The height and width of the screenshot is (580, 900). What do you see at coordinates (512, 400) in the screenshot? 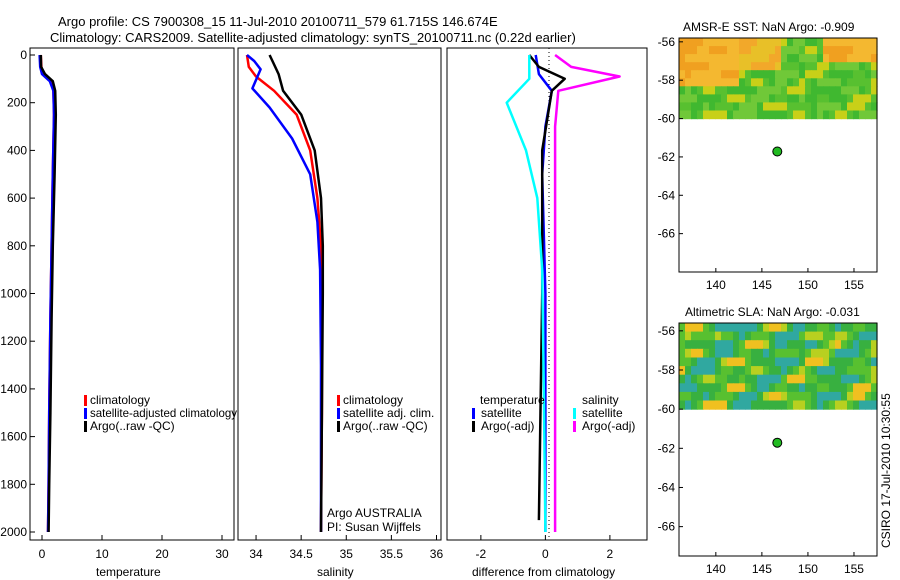
I see `difference-legend-temperature-title: temperature` at bounding box center [512, 400].